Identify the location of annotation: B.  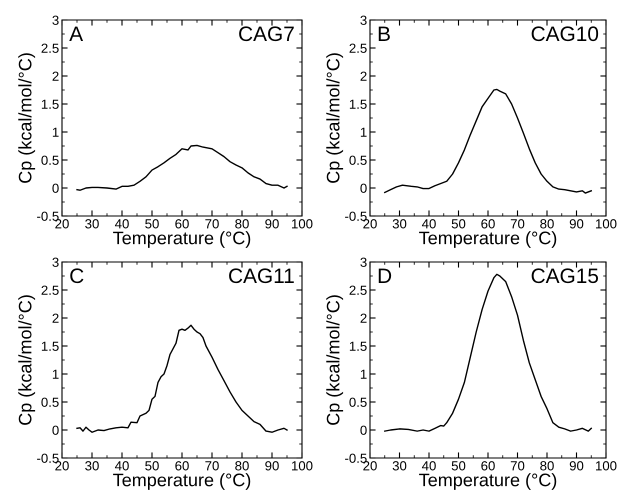
(384, 33).